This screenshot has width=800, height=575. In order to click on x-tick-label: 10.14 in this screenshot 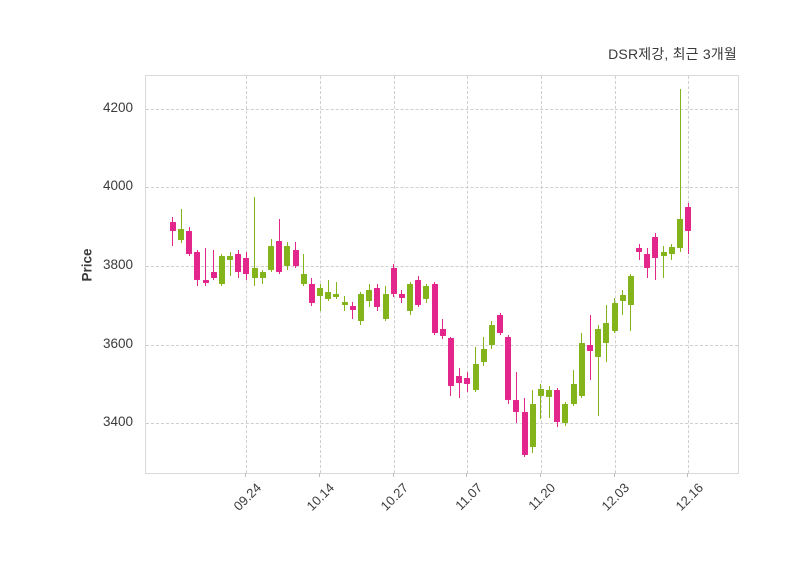, I will do `click(320, 497)`.